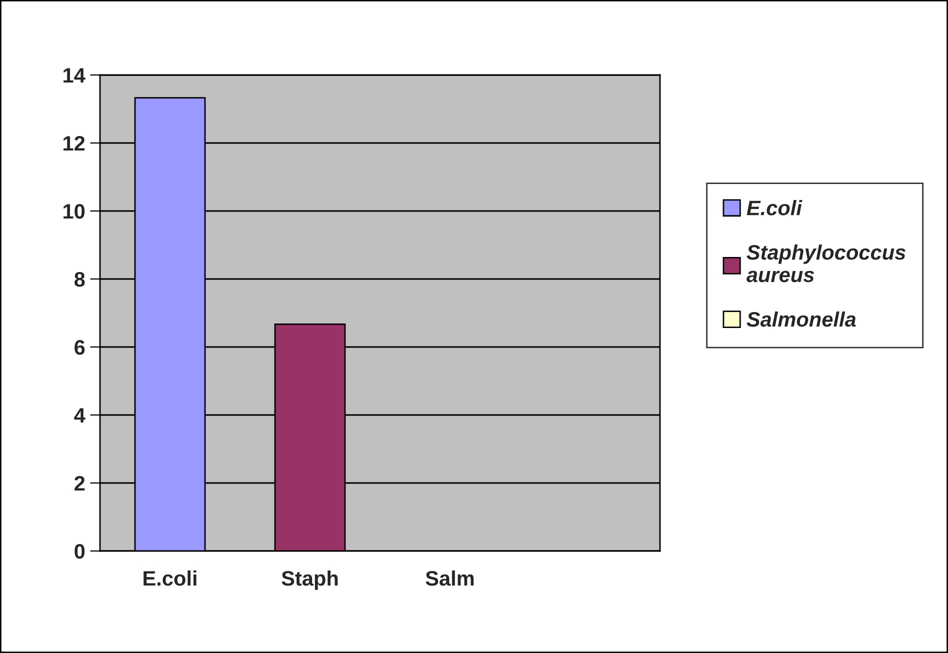 The width and height of the screenshot is (948, 653). What do you see at coordinates (75, 75) in the screenshot?
I see `y-tick-label: 14` at bounding box center [75, 75].